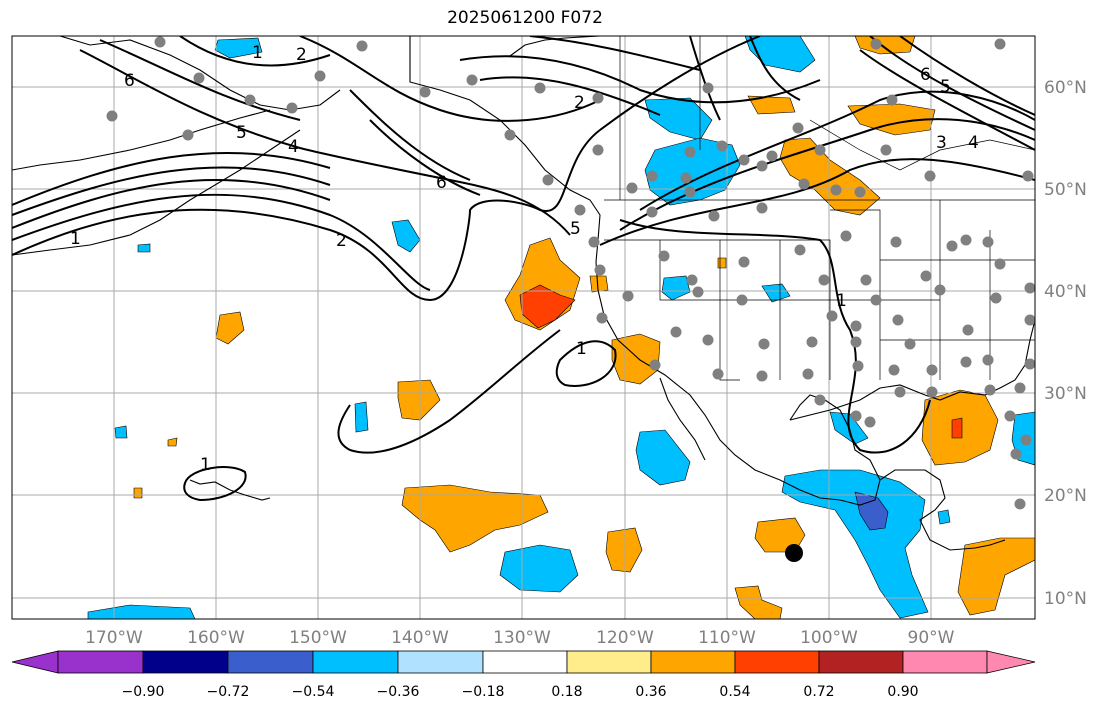  I want to click on latitude-labels: 60°N 50°N 40°N 30°N 20°N 10°N, so click(1065, 343).